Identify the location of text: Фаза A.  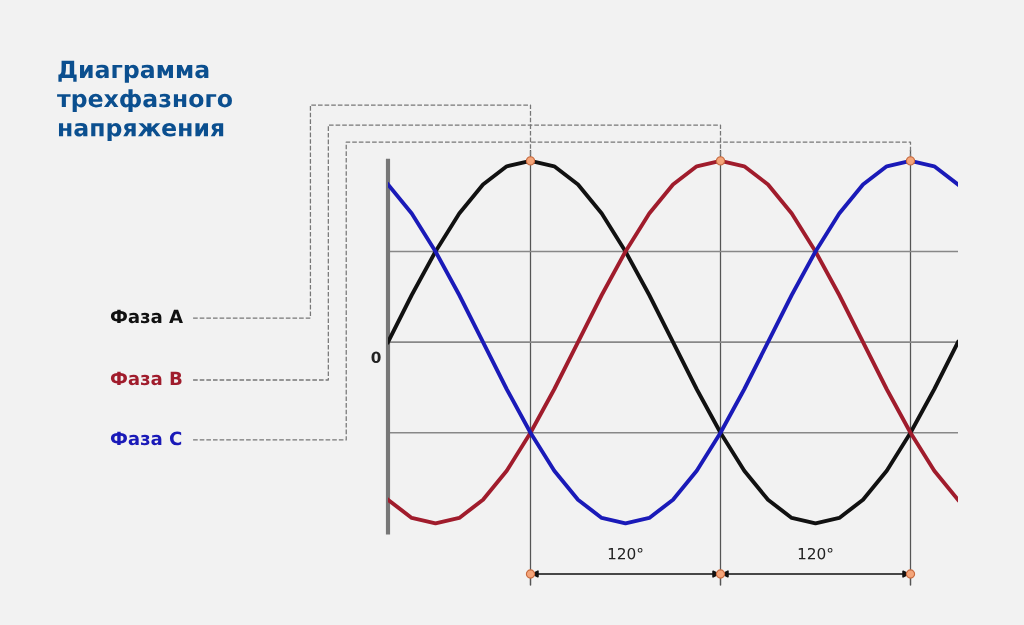
(146, 316).